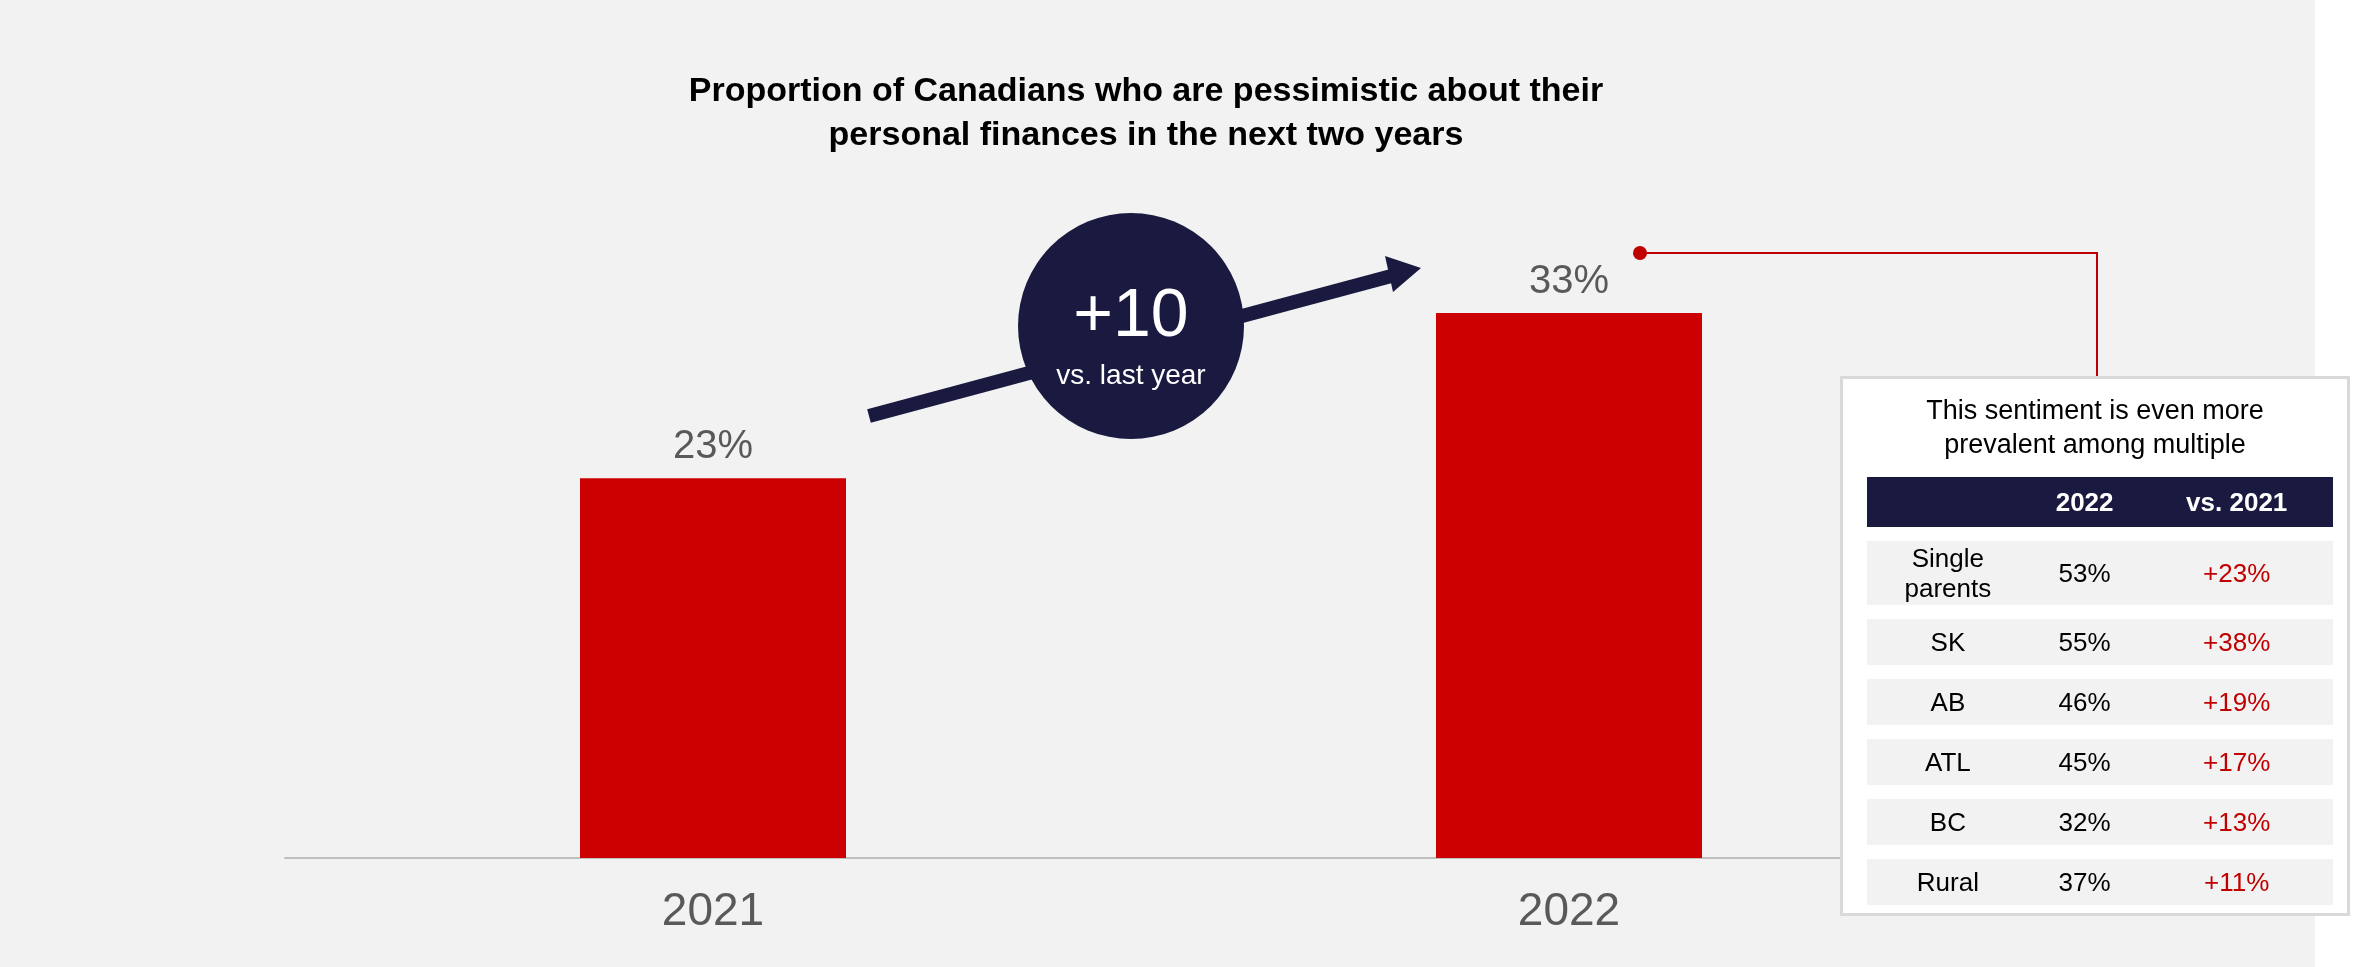 The height and width of the screenshot is (967, 2363). I want to click on annotation: ATL, so click(1948, 762).